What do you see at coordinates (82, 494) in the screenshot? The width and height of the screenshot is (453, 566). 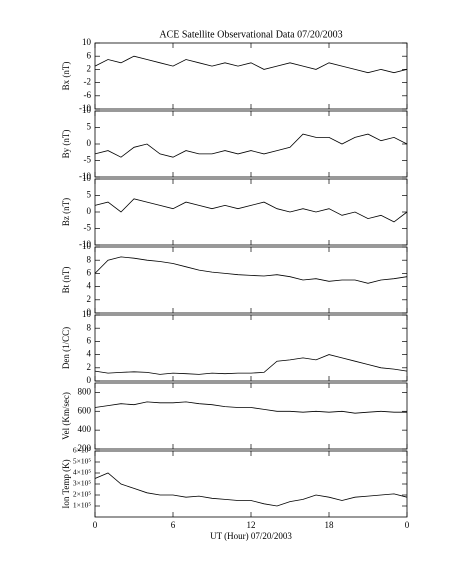 I see `y-tick-label: 2×10⁵` at bounding box center [82, 494].